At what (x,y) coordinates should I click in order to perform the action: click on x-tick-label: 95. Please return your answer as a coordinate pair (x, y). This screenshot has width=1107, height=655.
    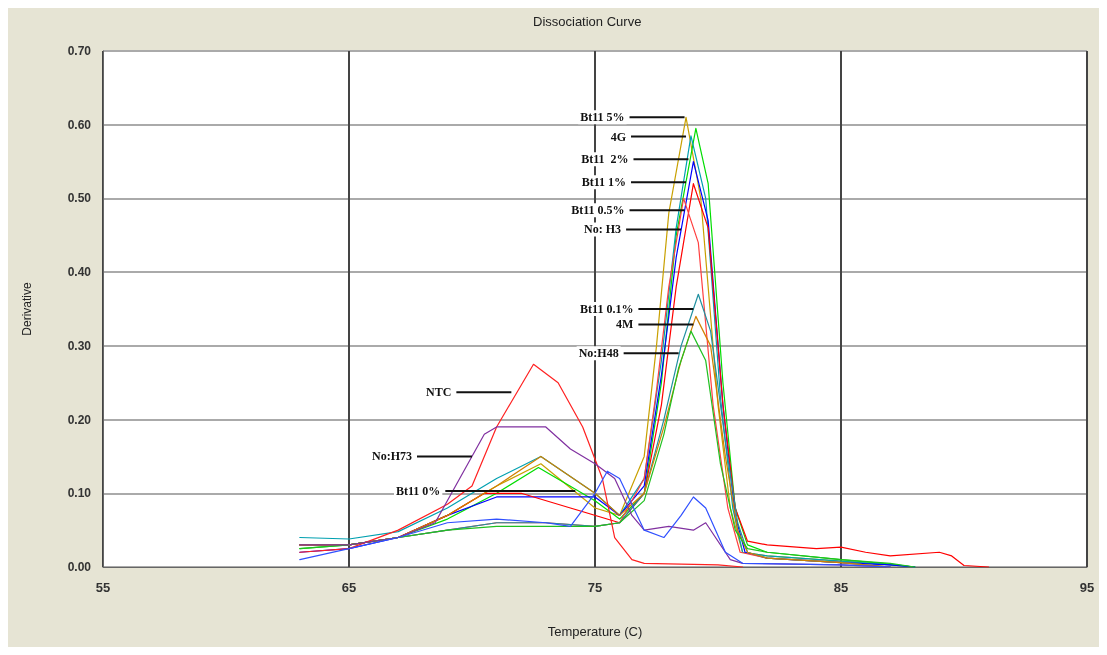
    Looking at the image, I should click on (1087, 587).